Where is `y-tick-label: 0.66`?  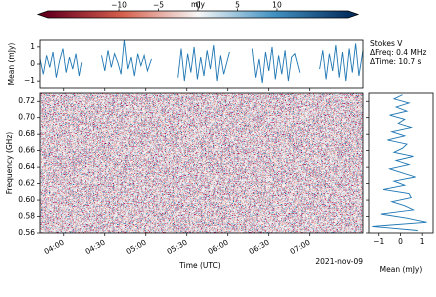 y-tick-label: 0.66 is located at coordinates (26, 150).